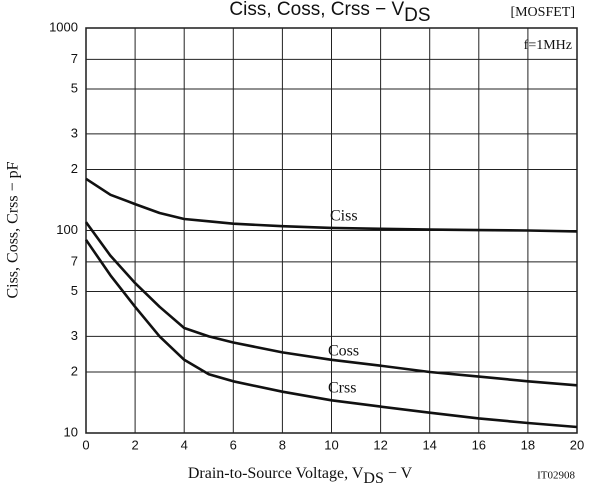  Describe the element at coordinates (479, 444) in the screenshot. I see `x-tick-label: 16` at that location.